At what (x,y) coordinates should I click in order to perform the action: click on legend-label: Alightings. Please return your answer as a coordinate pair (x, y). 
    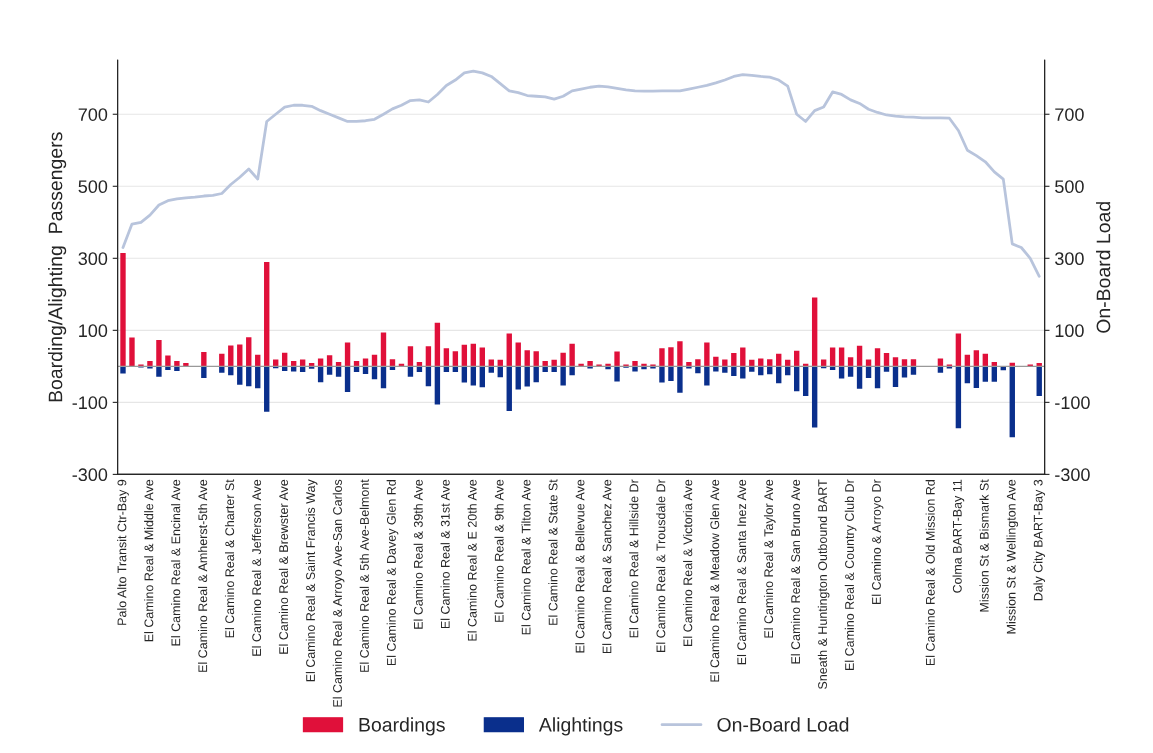
    Looking at the image, I should click on (580, 726).